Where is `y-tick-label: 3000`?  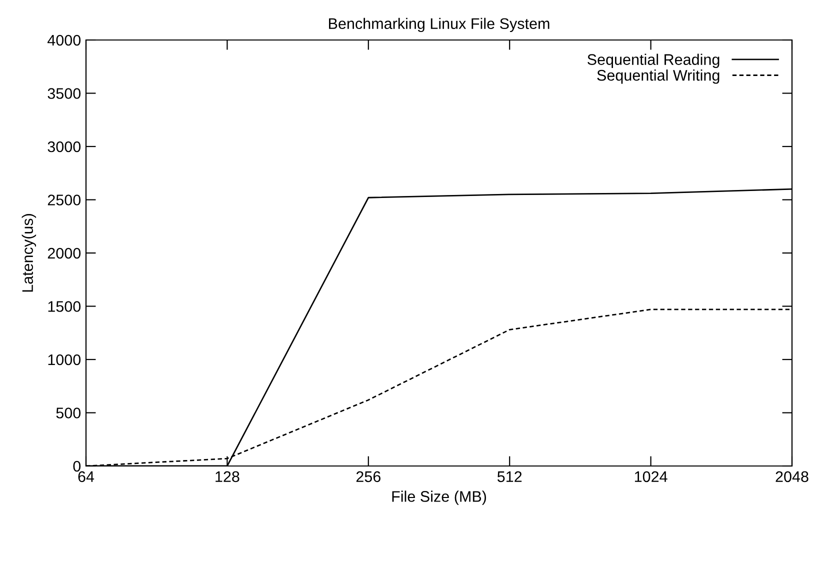 y-tick-label: 3000 is located at coordinates (64, 146).